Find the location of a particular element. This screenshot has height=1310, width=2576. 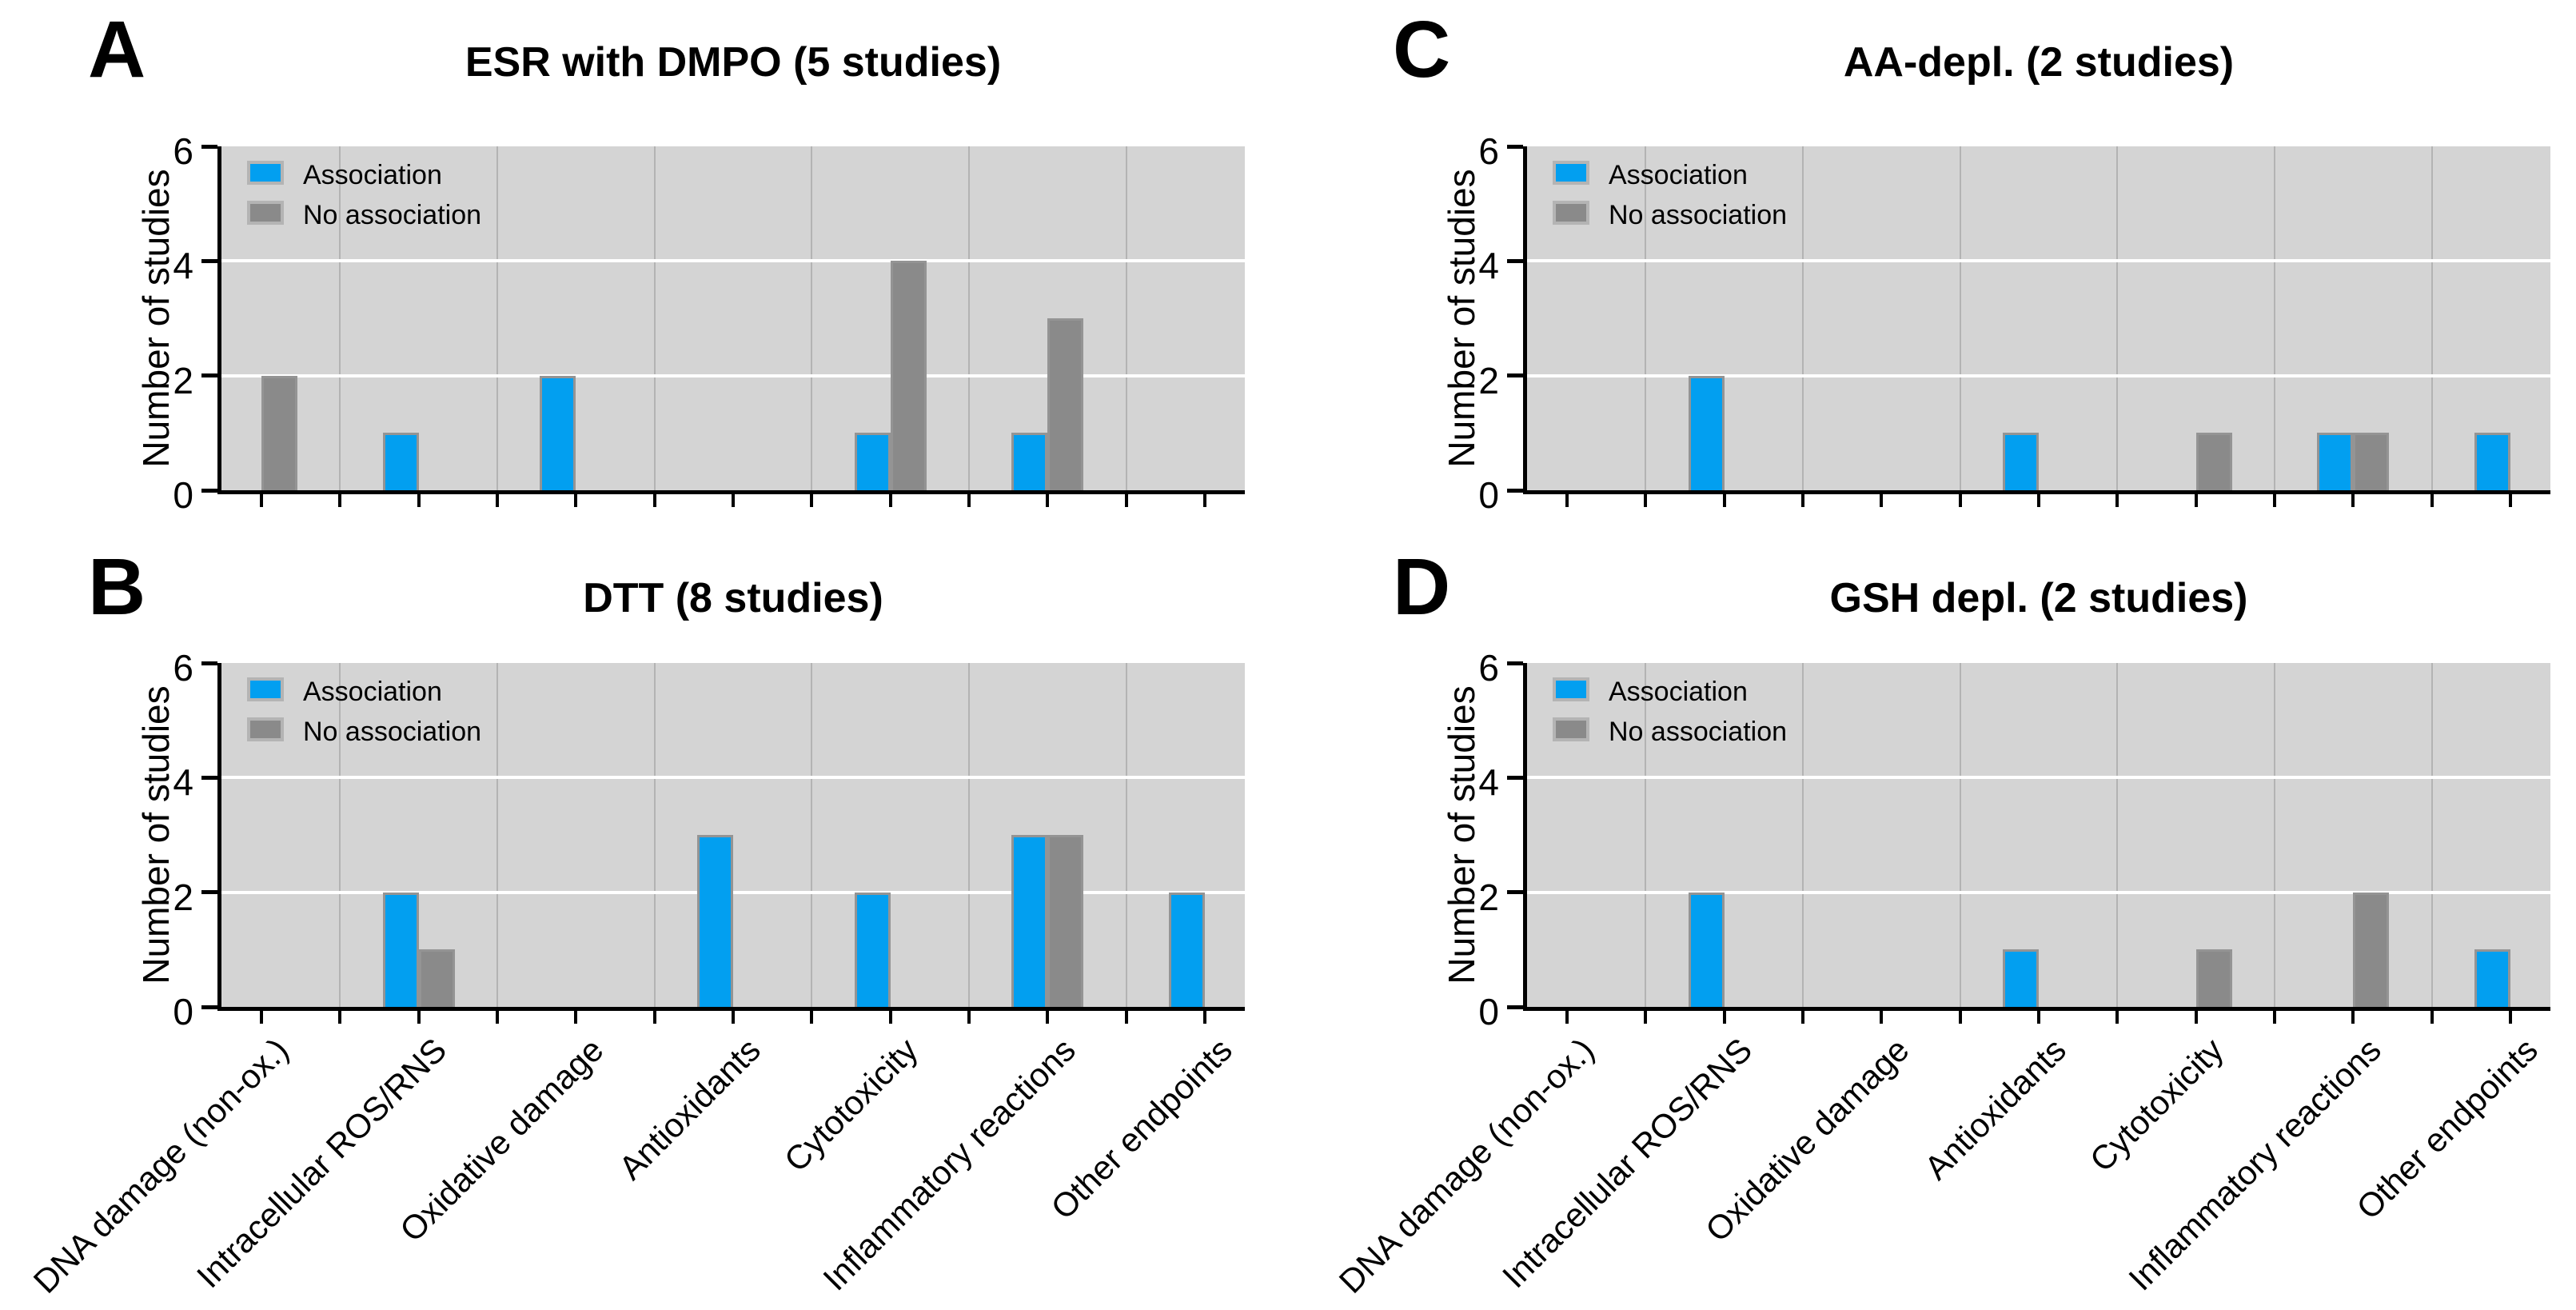

panel-letter-b: B is located at coordinates (117, 587).